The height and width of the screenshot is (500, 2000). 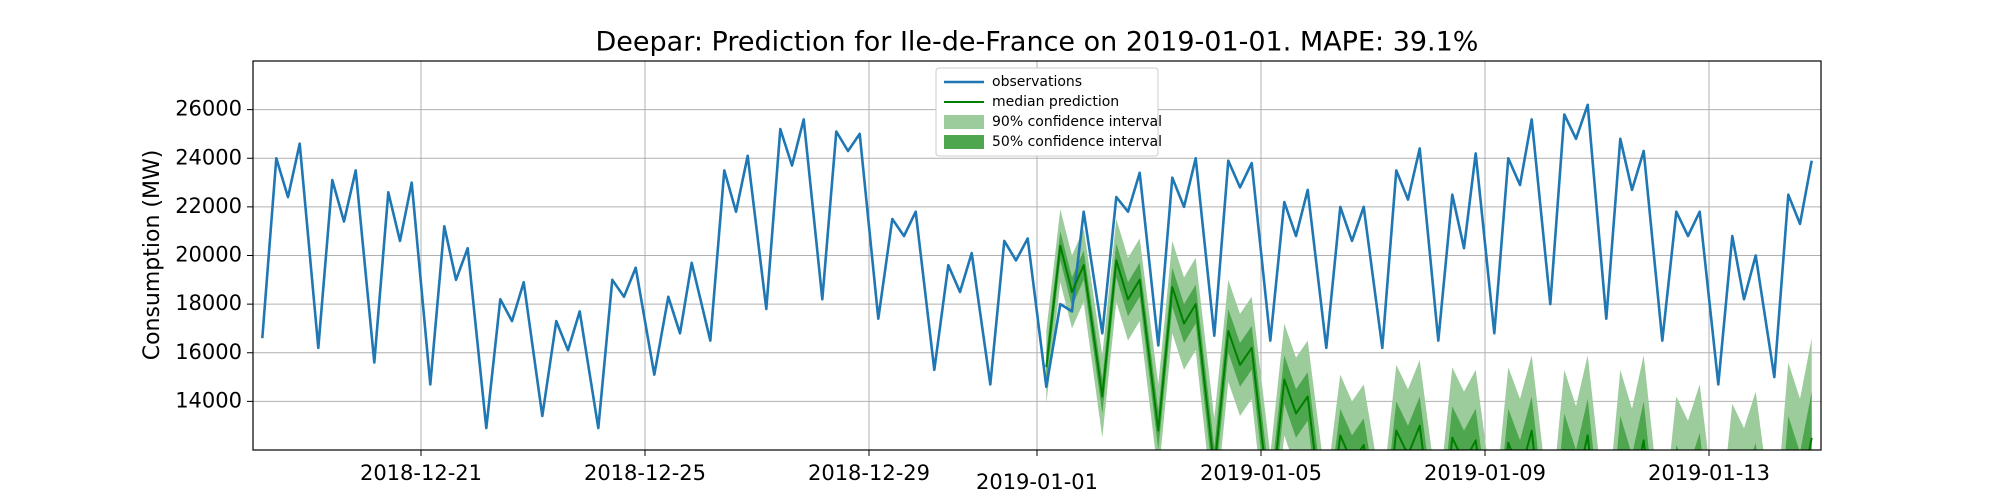 I want to click on legend-label: observations, so click(x=1037, y=82).